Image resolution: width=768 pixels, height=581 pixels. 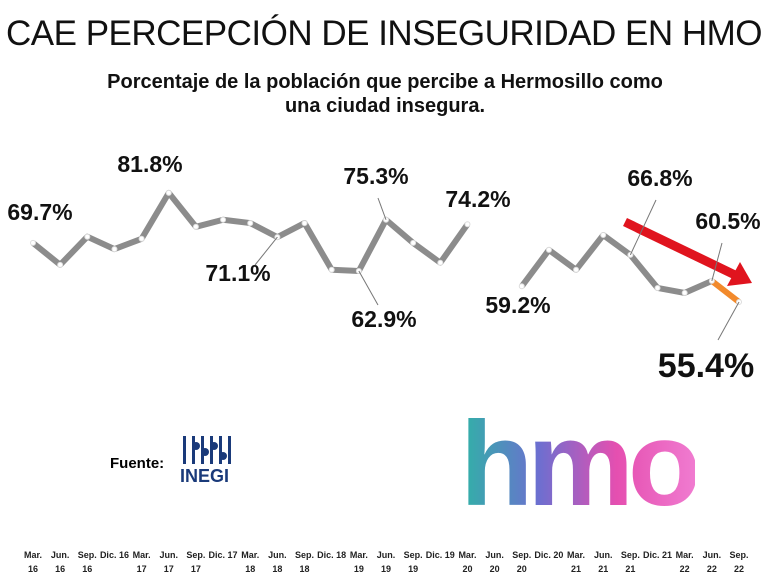 What do you see at coordinates (580, 464) in the screenshot?
I see `brand-logo: hmo` at bounding box center [580, 464].